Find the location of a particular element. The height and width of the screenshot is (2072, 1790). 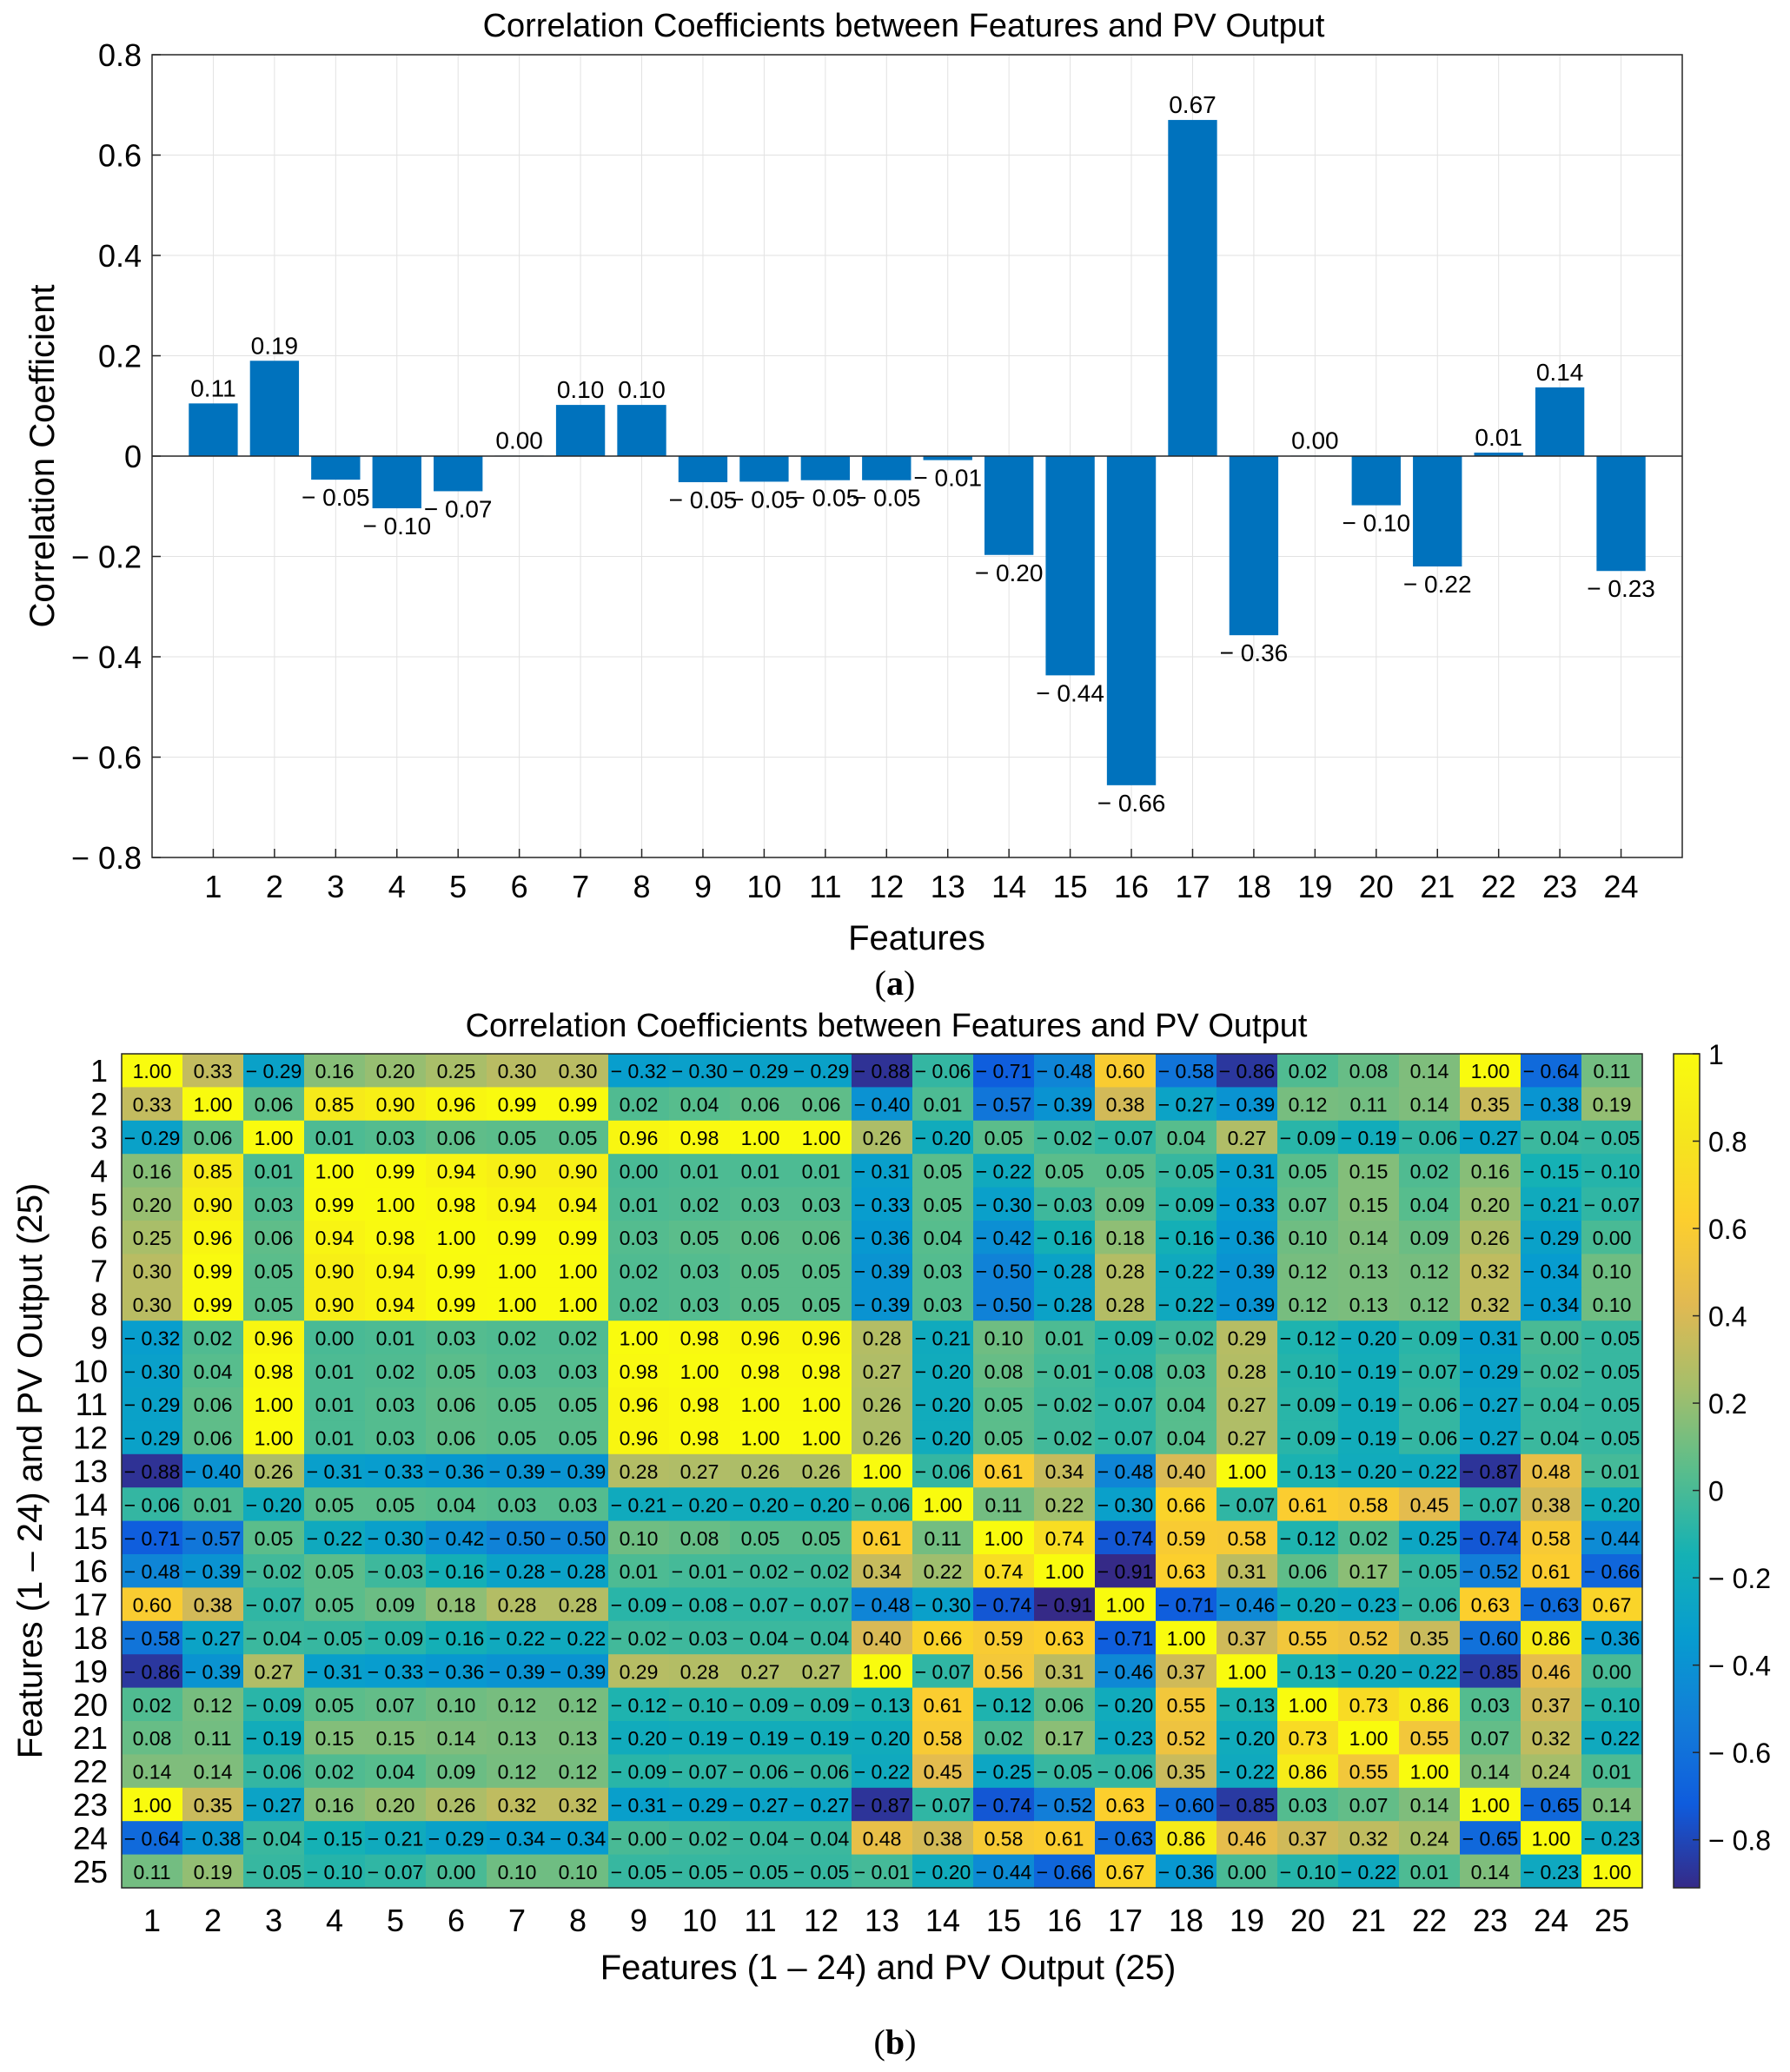

heatmap-cell-label: 0.35 is located at coordinates (1186, 1772).